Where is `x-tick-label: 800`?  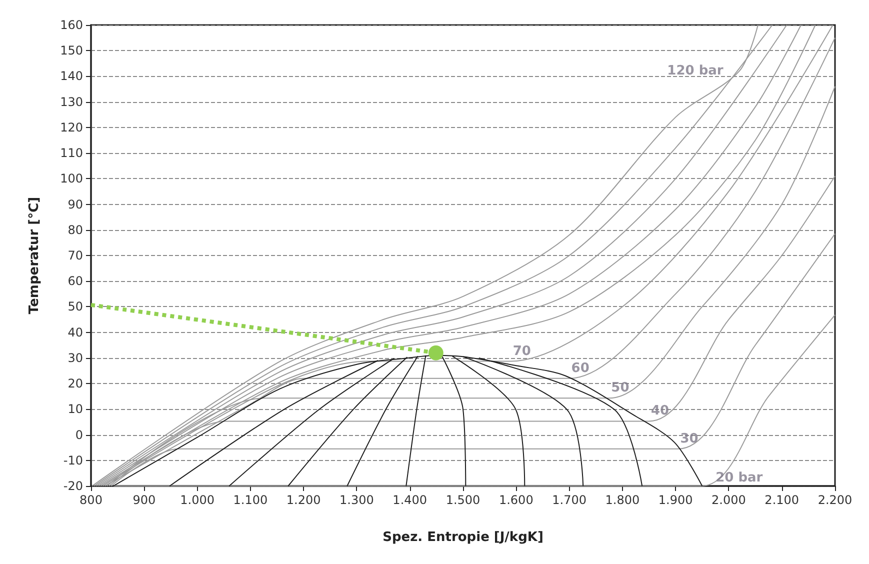
x-tick-label: 800 is located at coordinates (91, 500).